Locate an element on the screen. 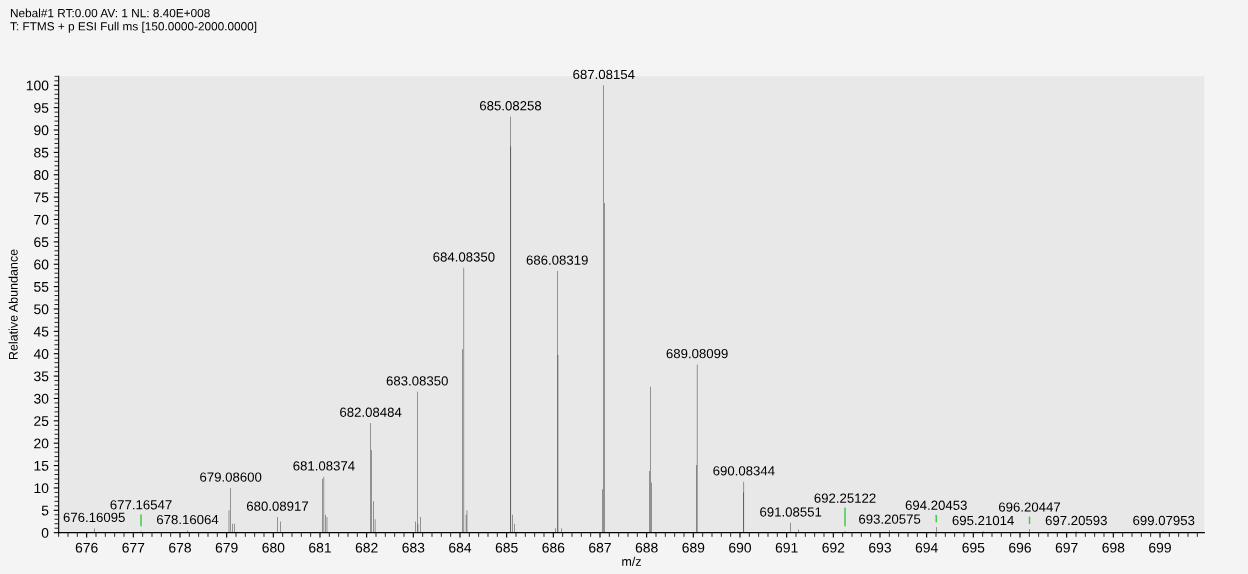 The image size is (1248, 574). x-tick-label: 689 is located at coordinates (693, 547).